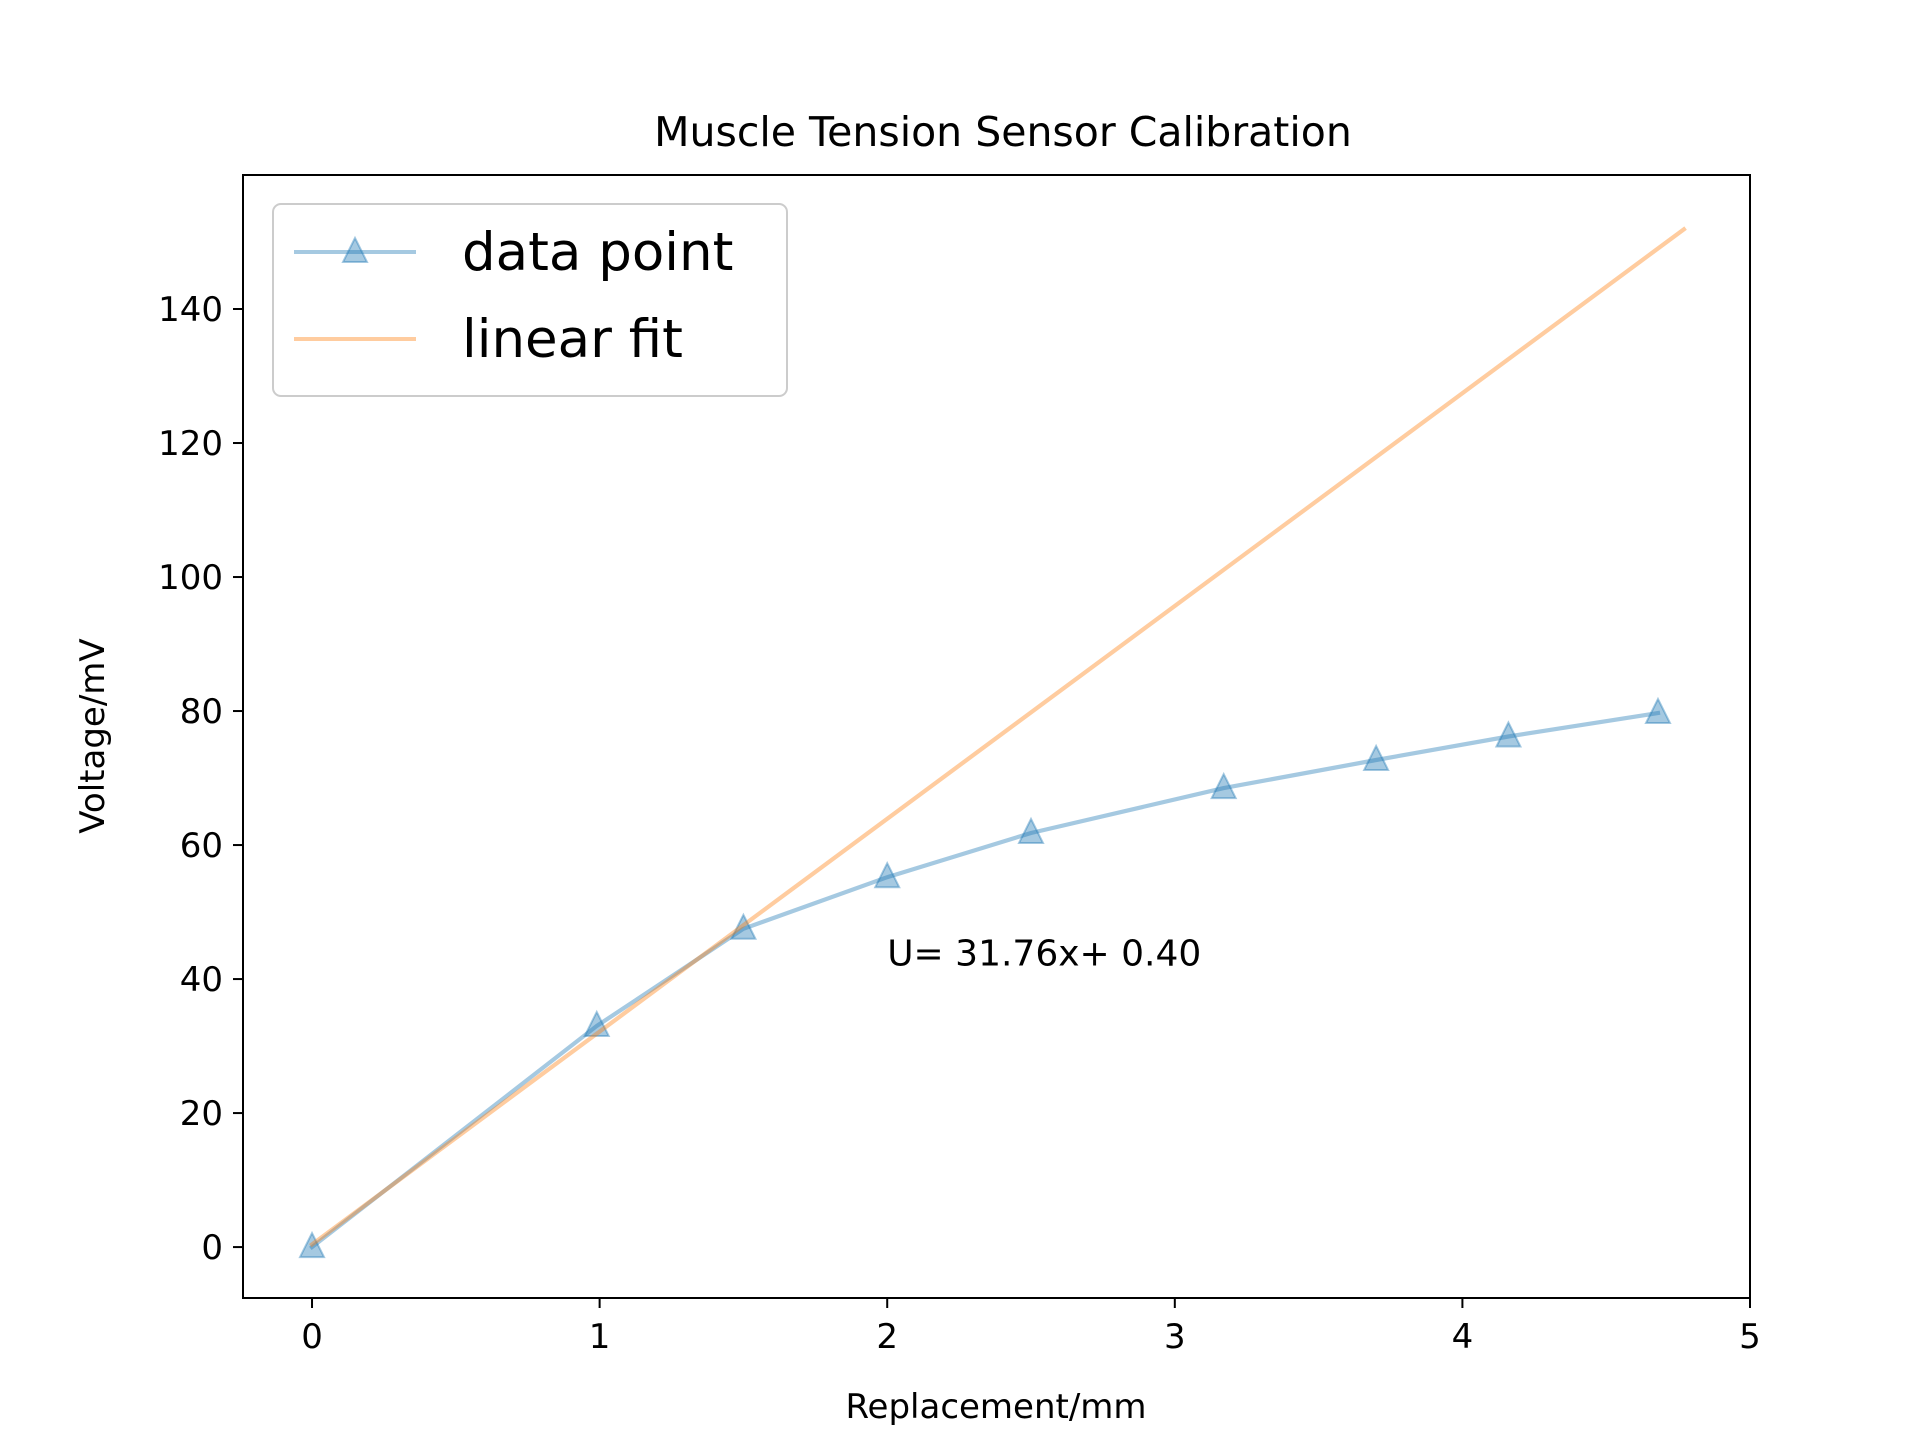 The width and height of the screenshot is (1920, 1440). Describe the element at coordinates (597, 252) in the screenshot. I see `legend-label-data-point: data point` at that location.